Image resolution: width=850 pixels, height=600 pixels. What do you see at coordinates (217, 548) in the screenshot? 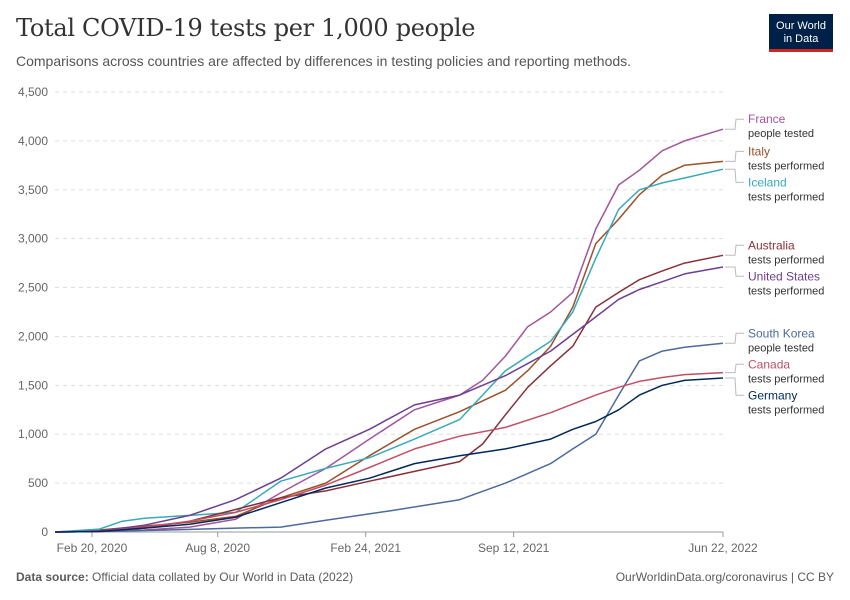
I see `x-tick-label: Aug 8, 2020` at bounding box center [217, 548].